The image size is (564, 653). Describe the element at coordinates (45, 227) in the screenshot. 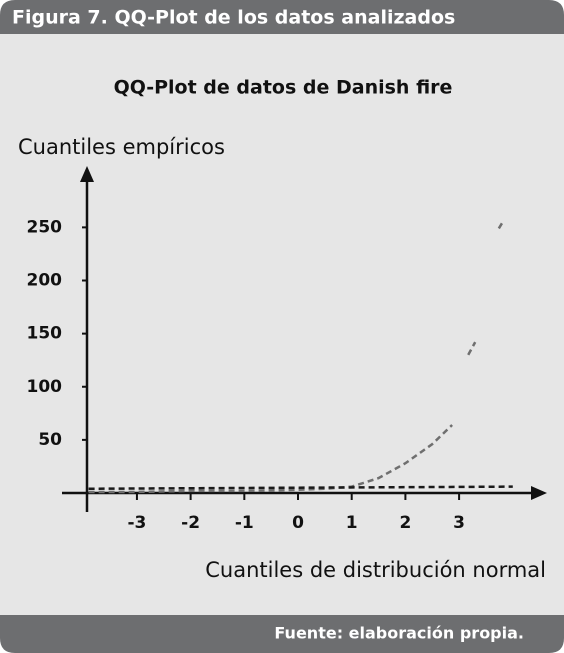

I see `y-tick-label: 250` at that location.